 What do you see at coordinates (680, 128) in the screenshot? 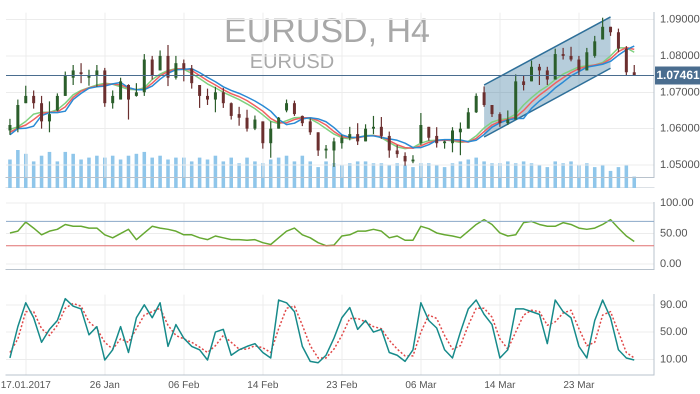
I see `y-tick-label: 1.06000` at bounding box center [680, 128].